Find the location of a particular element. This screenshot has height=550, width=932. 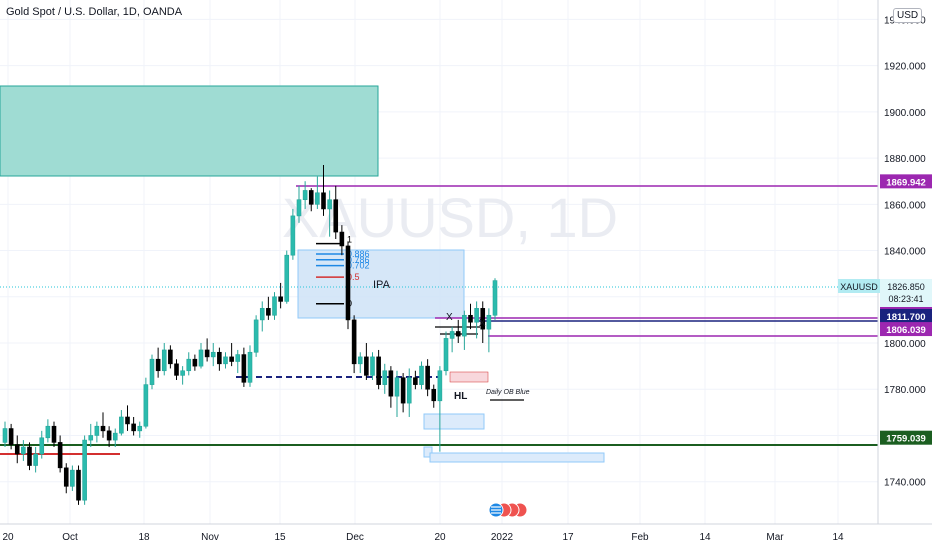

x-tick-label: Dec is located at coordinates (355, 537).